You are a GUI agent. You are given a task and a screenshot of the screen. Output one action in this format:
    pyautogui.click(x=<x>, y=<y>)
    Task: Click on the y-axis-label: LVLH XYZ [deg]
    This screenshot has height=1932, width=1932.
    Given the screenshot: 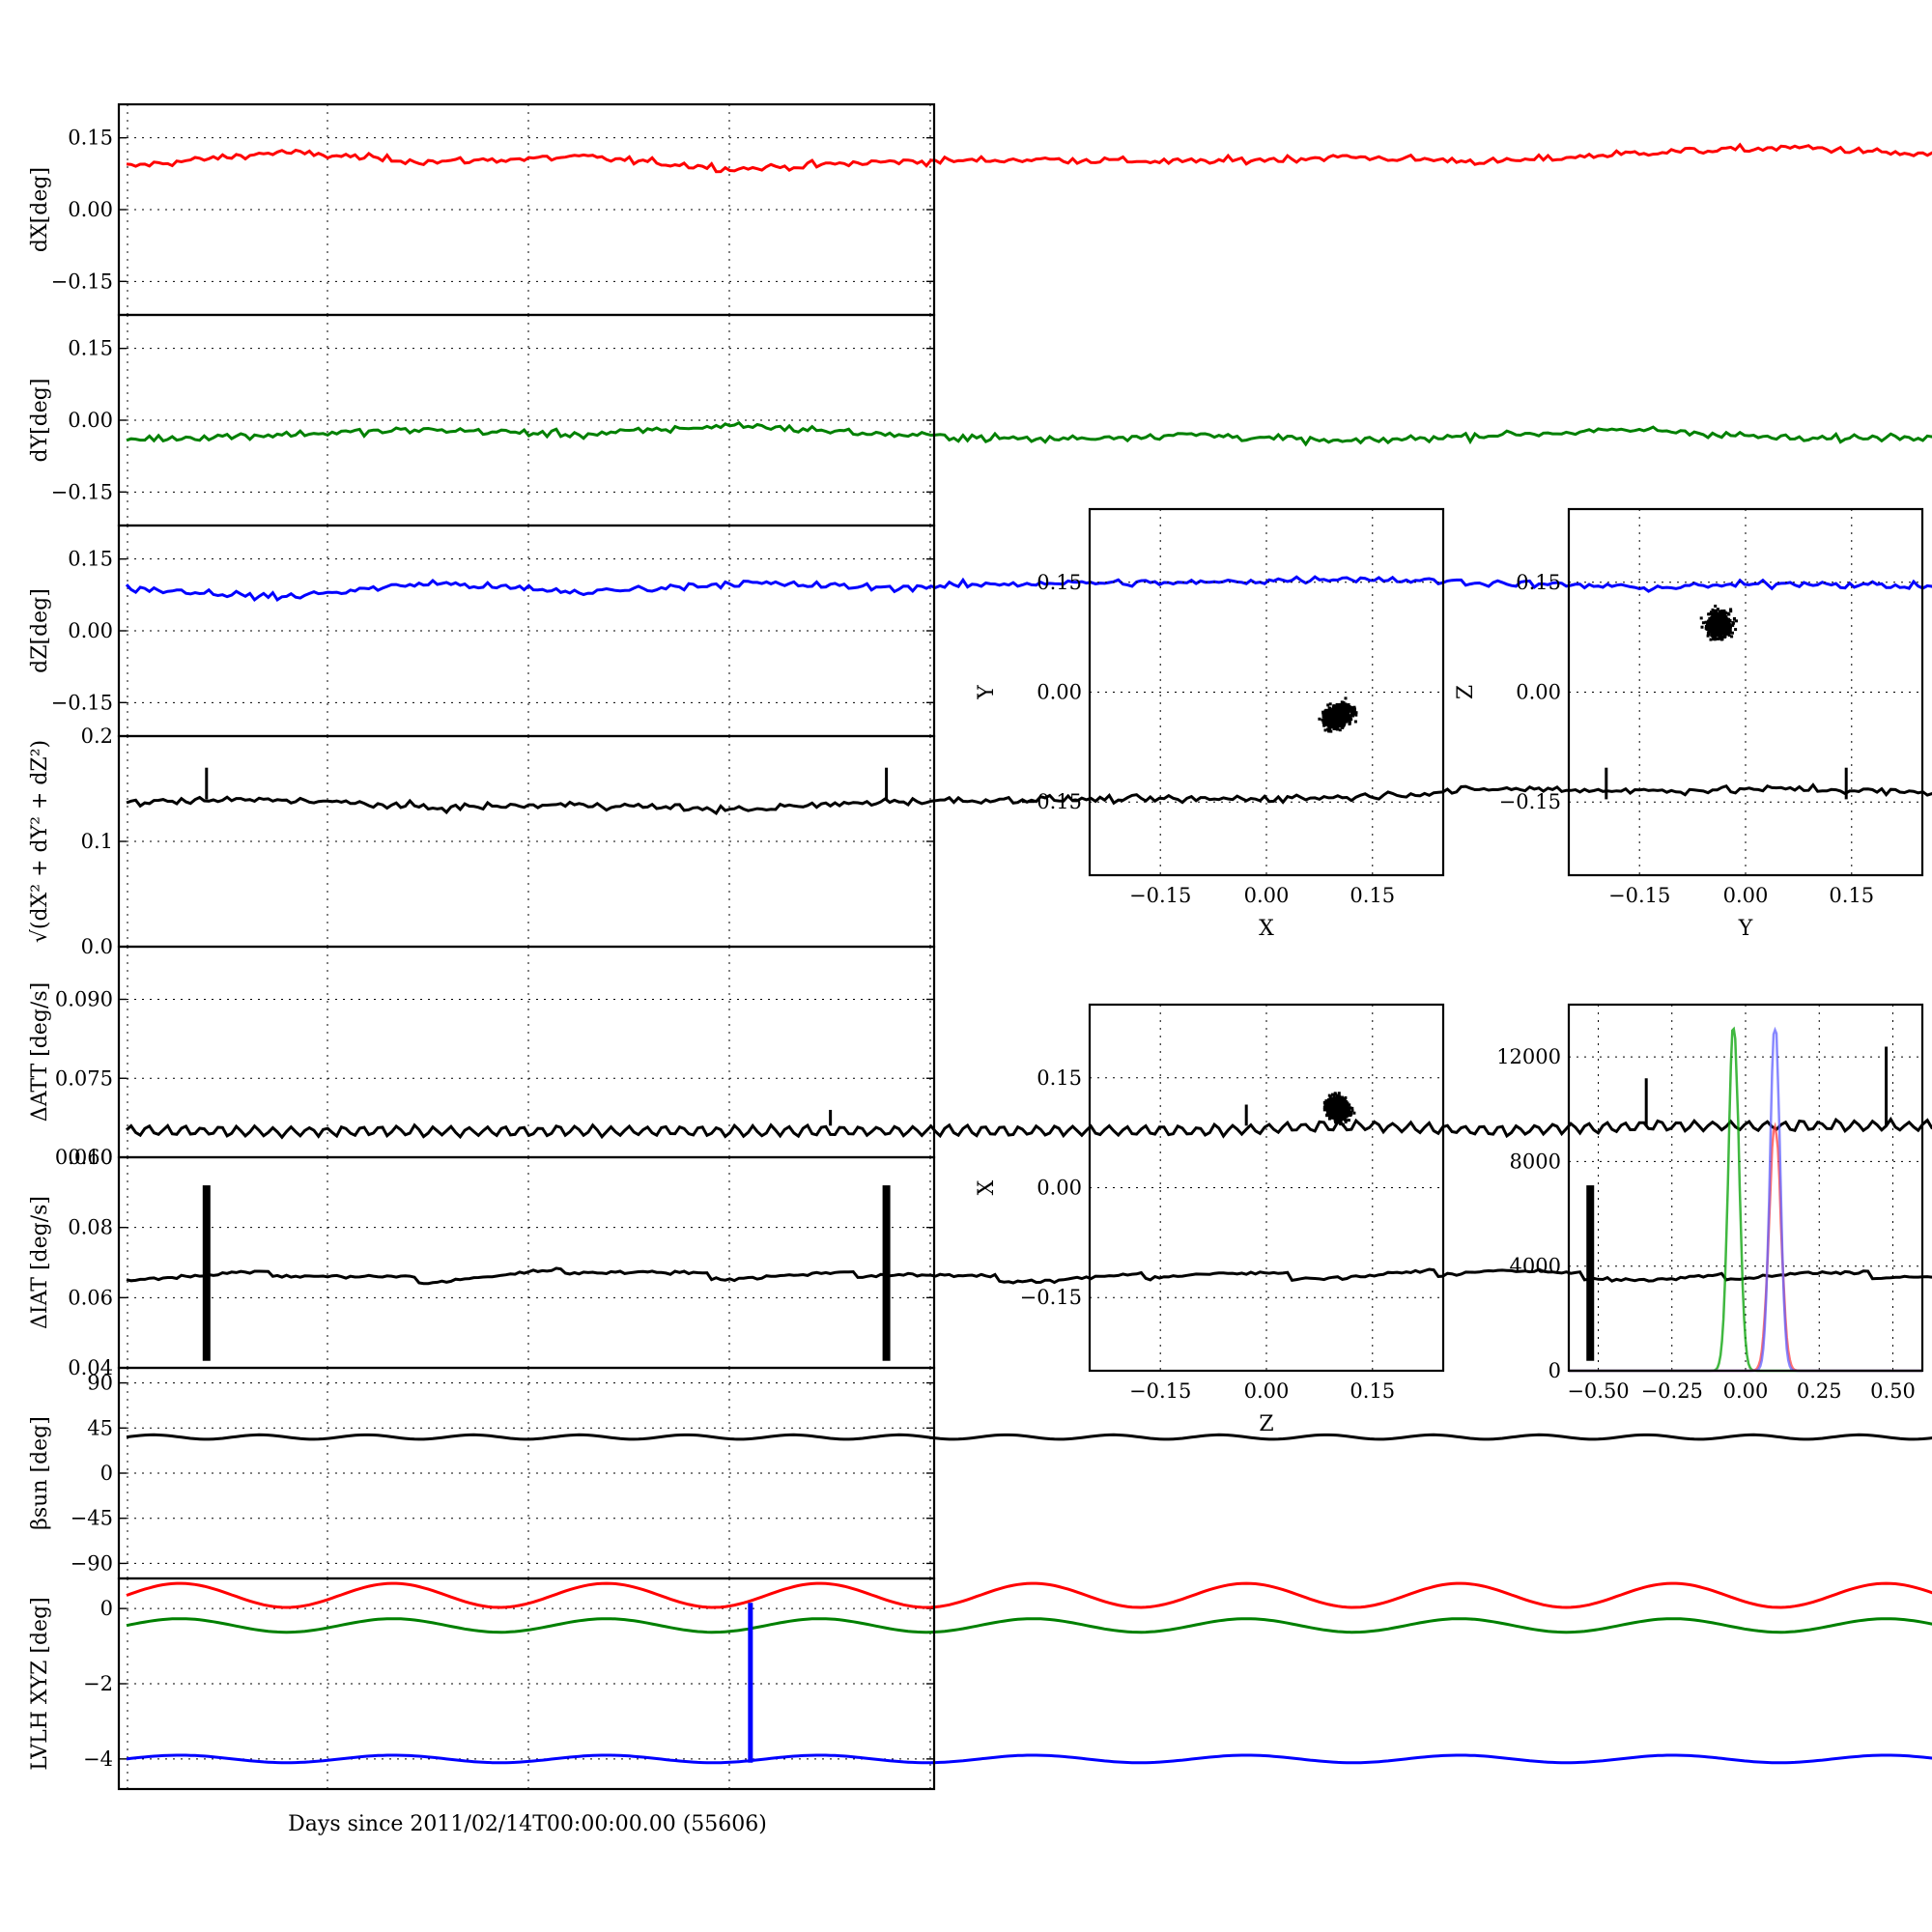 What is the action you would take?
    pyautogui.click(x=40, y=1684)
    